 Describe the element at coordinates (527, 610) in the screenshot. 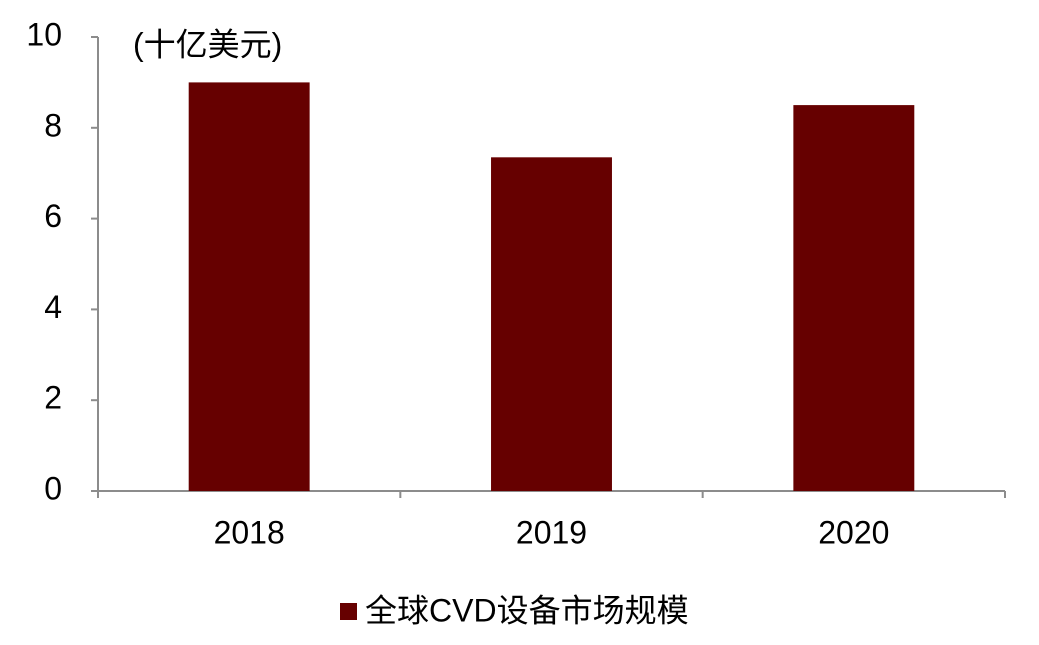

I see `legend-label: 全球CVD设备市场规模` at that location.